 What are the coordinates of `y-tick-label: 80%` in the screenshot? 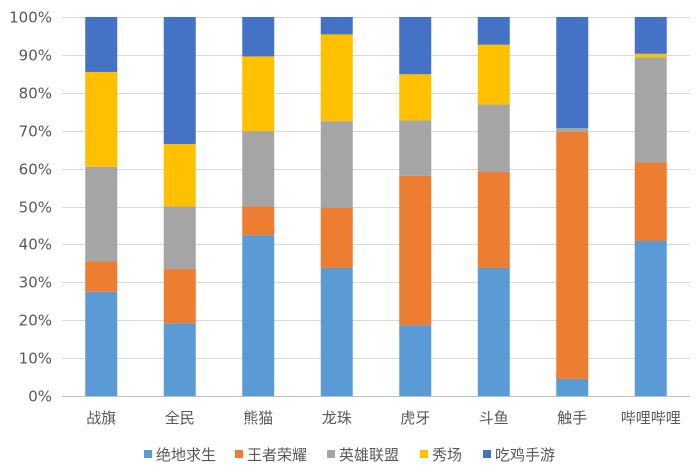 It's located at (35, 94).